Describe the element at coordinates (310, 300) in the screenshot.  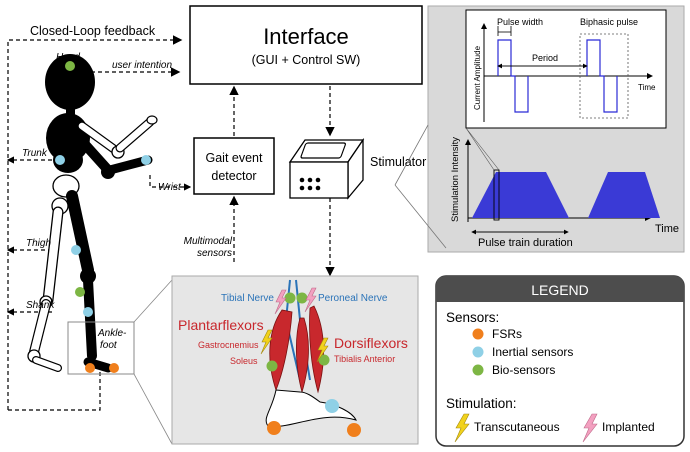
I see `implanted-stim-peroneal` at that location.